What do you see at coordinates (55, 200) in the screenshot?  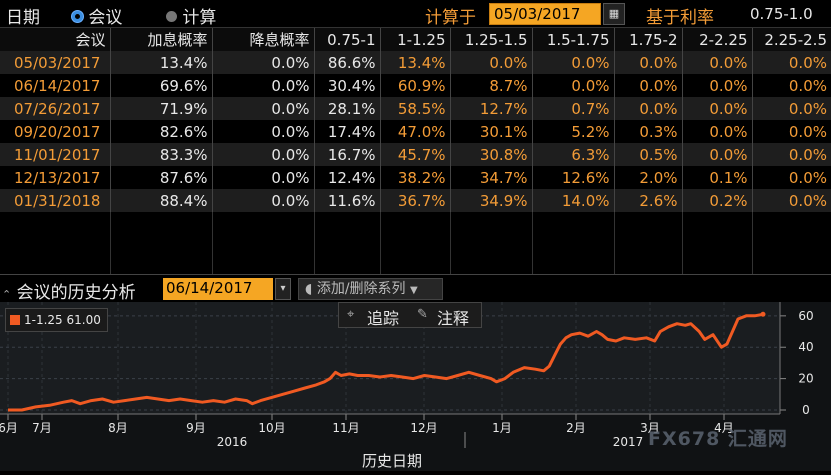 I see `meeting-date-cell: 01/31/2018` at bounding box center [55, 200].